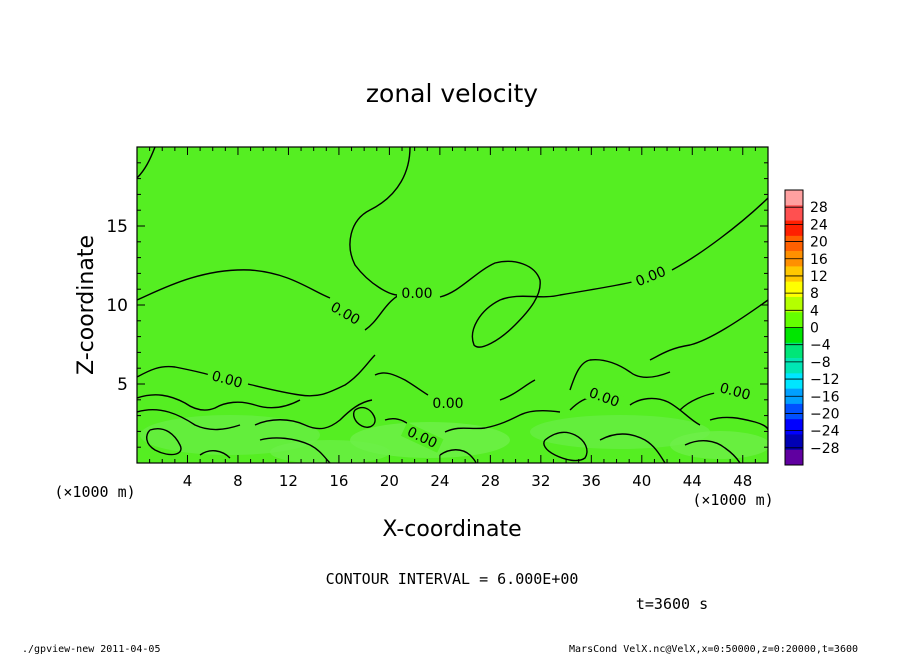  Describe the element at coordinates (94, 492) in the screenshot. I see `y-unit-label: (×1000 m)` at that location.